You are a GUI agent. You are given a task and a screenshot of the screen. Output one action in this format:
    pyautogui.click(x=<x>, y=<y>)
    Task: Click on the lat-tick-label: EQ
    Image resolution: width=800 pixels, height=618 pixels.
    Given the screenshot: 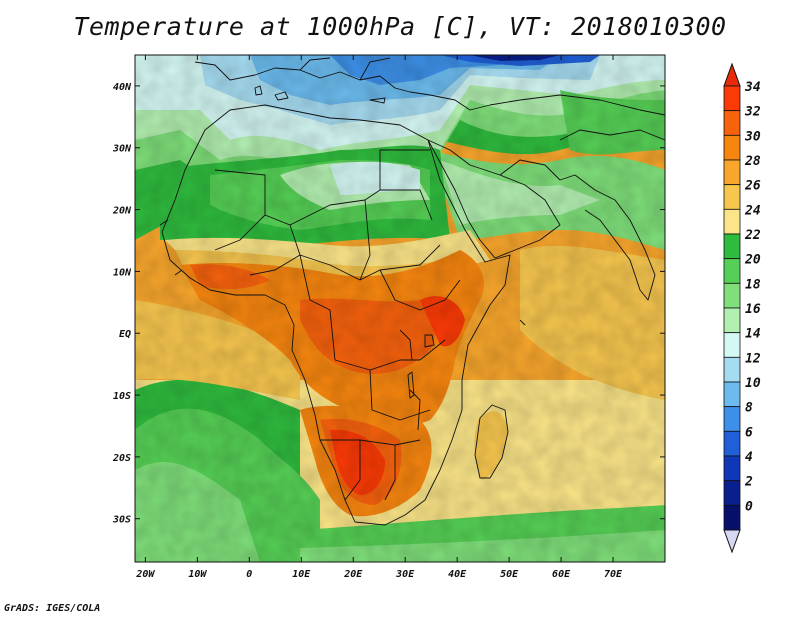 What is the action you would take?
    pyautogui.click(x=125, y=334)
    